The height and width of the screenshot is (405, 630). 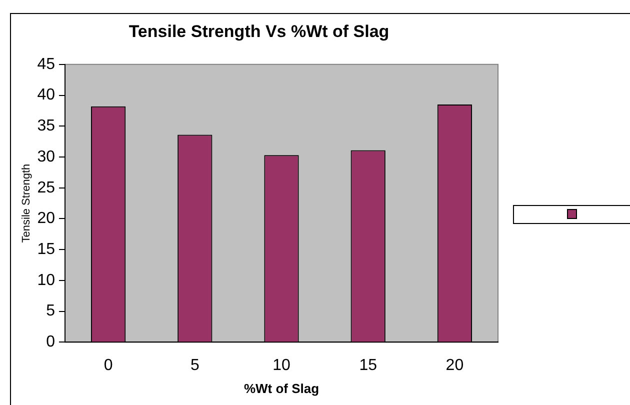 I want to click on x-tick-label: 5, so click(x=195, y=365).